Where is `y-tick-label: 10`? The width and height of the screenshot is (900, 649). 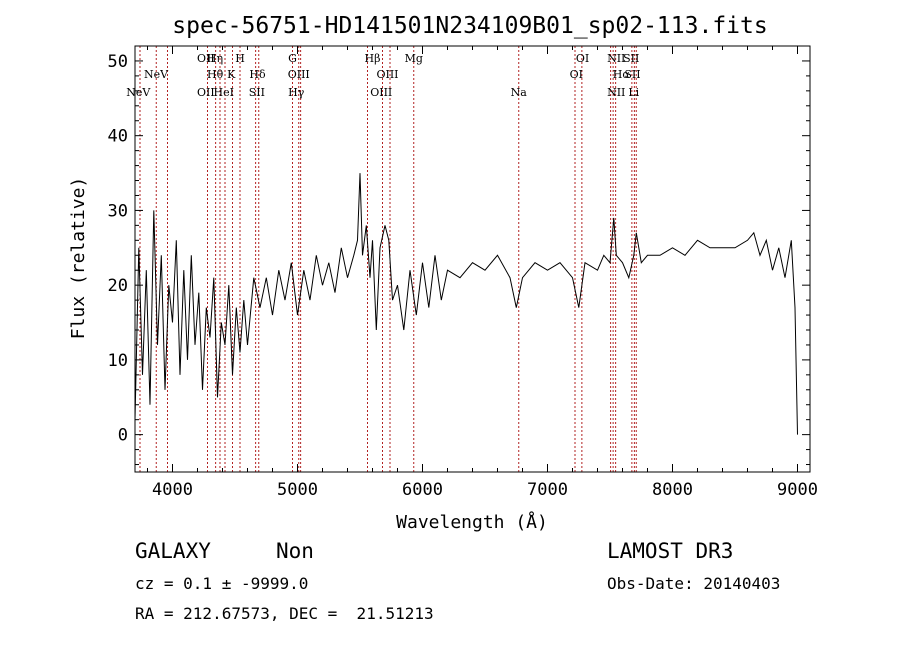
y-tick-label: 10 is located at coordinates (118, 361).